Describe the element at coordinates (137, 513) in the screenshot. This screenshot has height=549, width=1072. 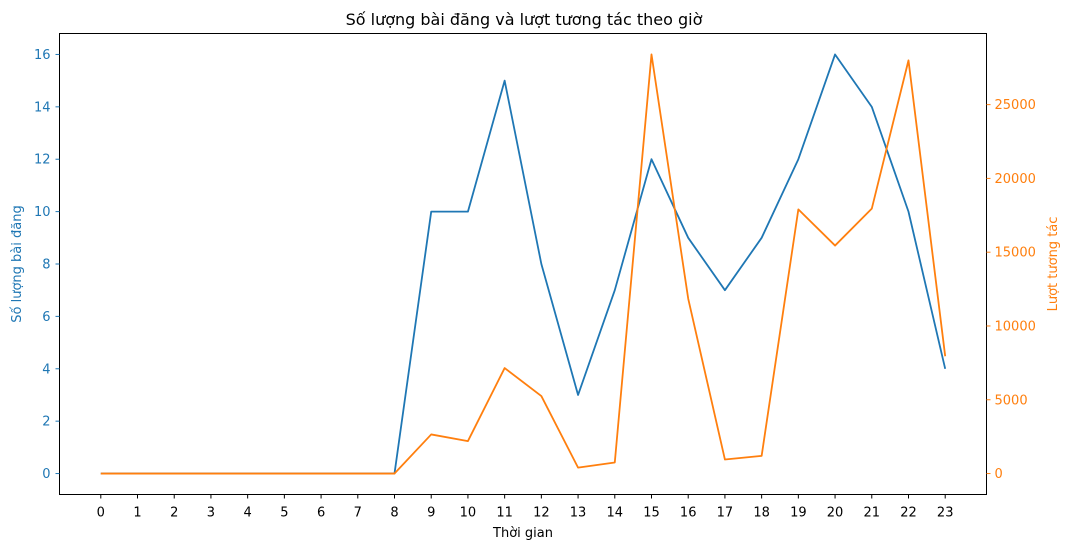
I see `x-tick-label: 1` at that location.